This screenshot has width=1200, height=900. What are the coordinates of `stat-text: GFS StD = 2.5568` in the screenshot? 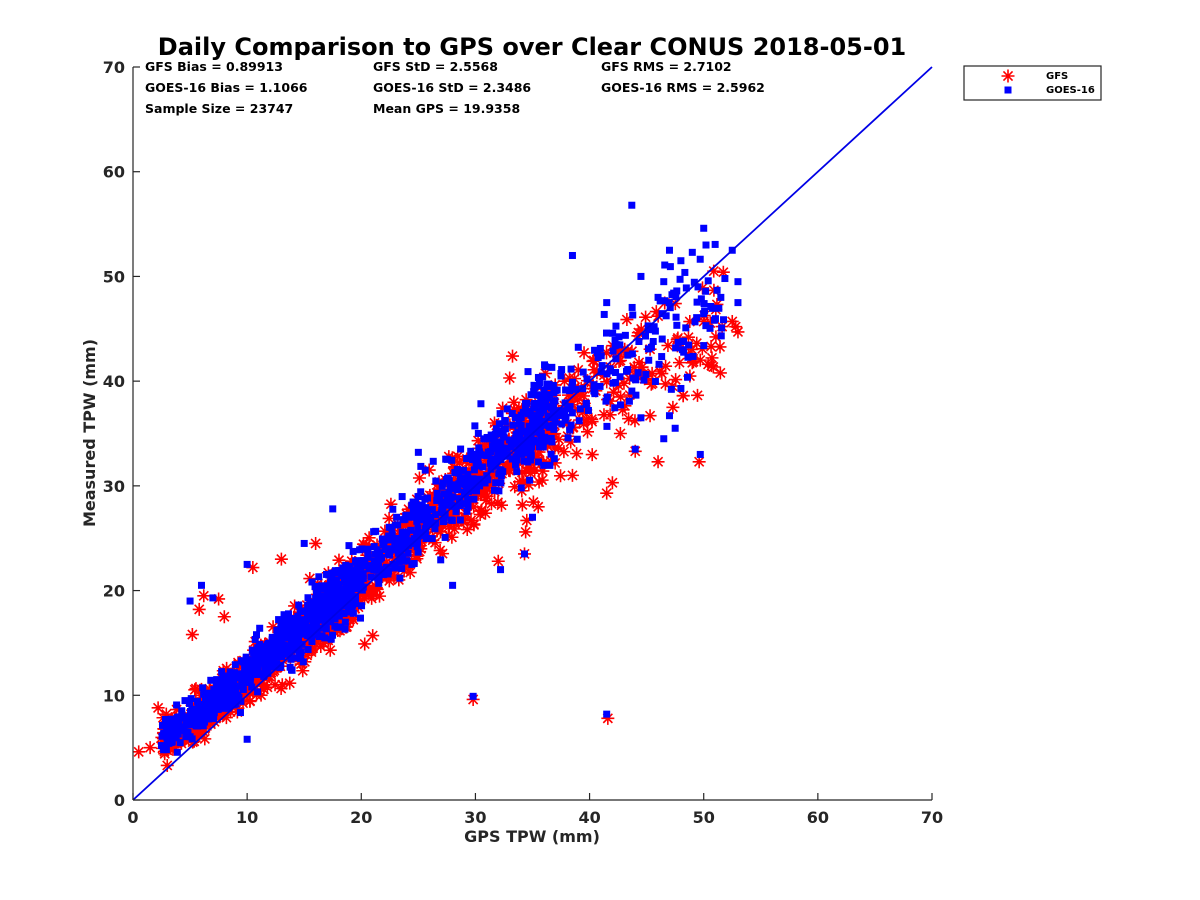 It's located at (435, 66).